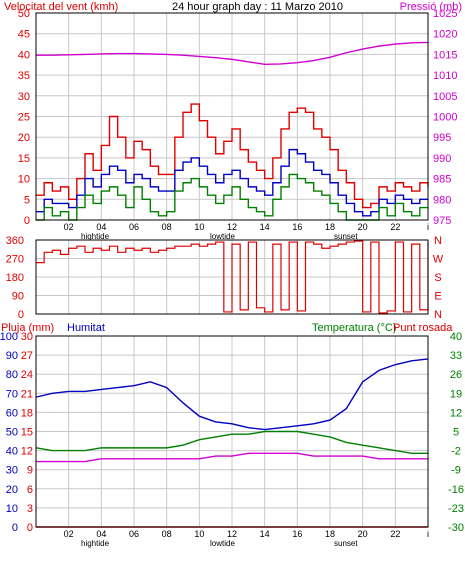 This screenshot has width=465, height=564. Describe the element at coordinates (24, 159) in the screenshot. I see `wind-y-tick: 15` at that location.